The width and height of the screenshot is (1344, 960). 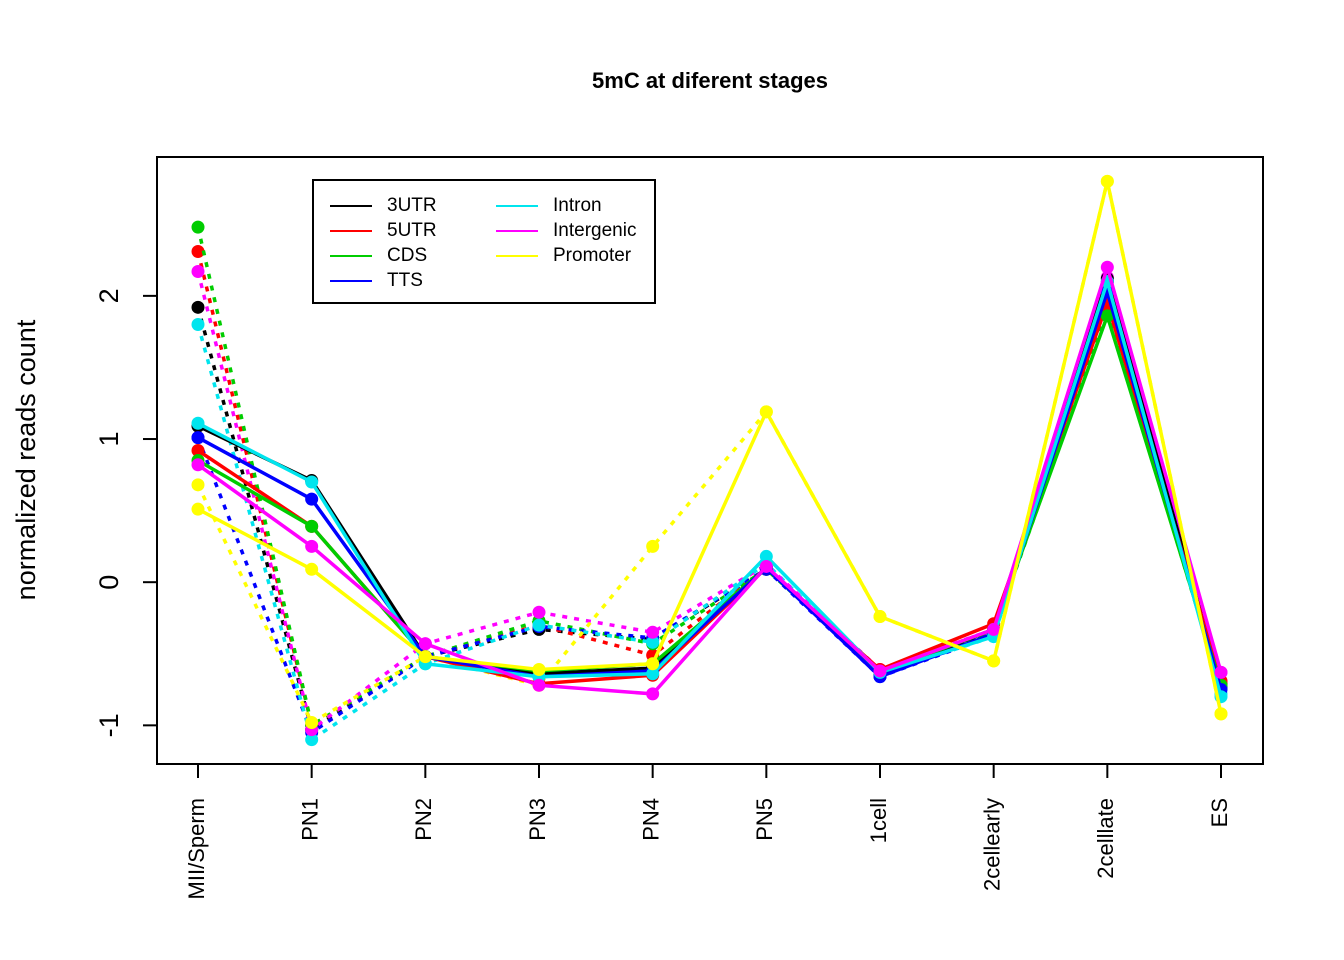 What do you see at coordinates (764, 819) in the screenshot?
I see `x-tick-label: PN5` at bounding box center [764, 819].